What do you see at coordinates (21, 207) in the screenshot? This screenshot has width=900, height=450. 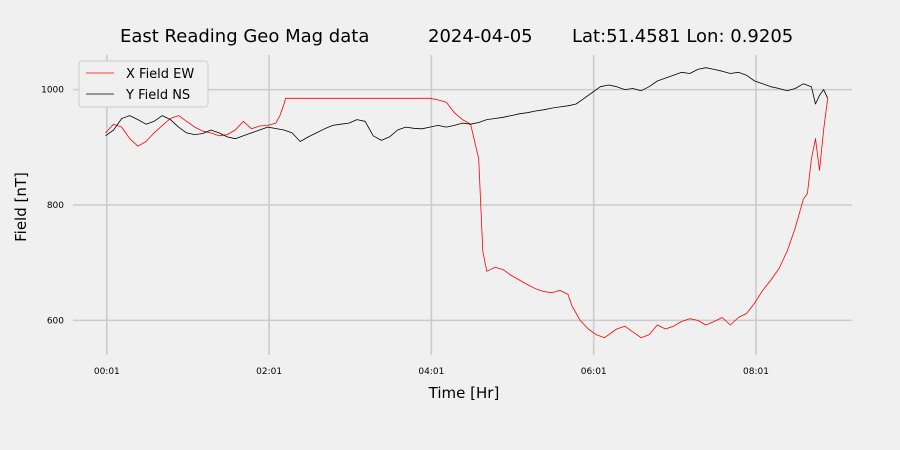 I see `y-axis-label: Field [nT]` at bounding box center [21, 207].